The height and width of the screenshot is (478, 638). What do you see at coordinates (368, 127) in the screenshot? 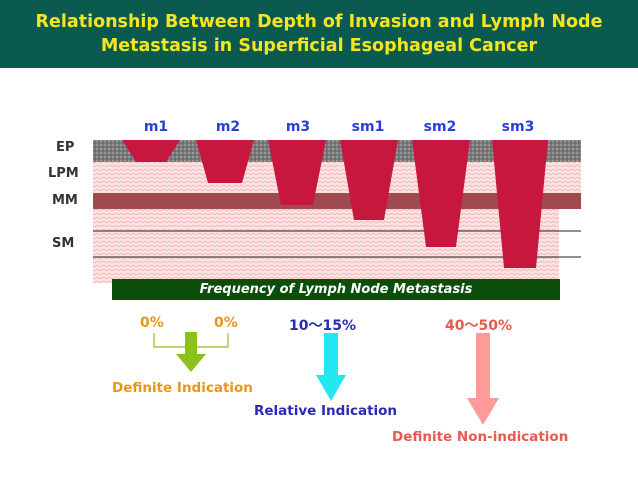
I see `stage-sm1: sm1` at bounding box center [368, 127].